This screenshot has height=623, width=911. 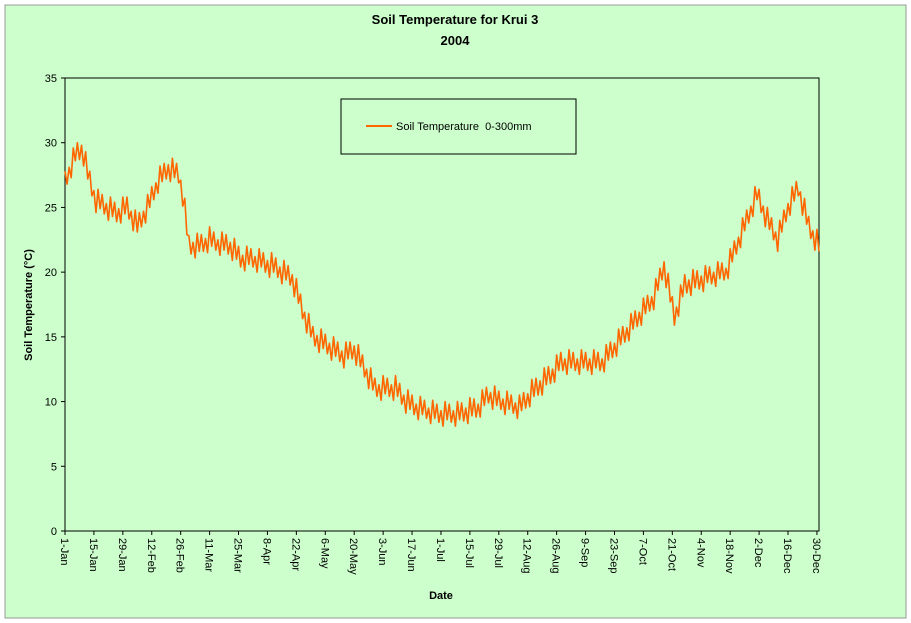 I want to click on x-tick-label: 12-Aug, so click(x=527, y=555).